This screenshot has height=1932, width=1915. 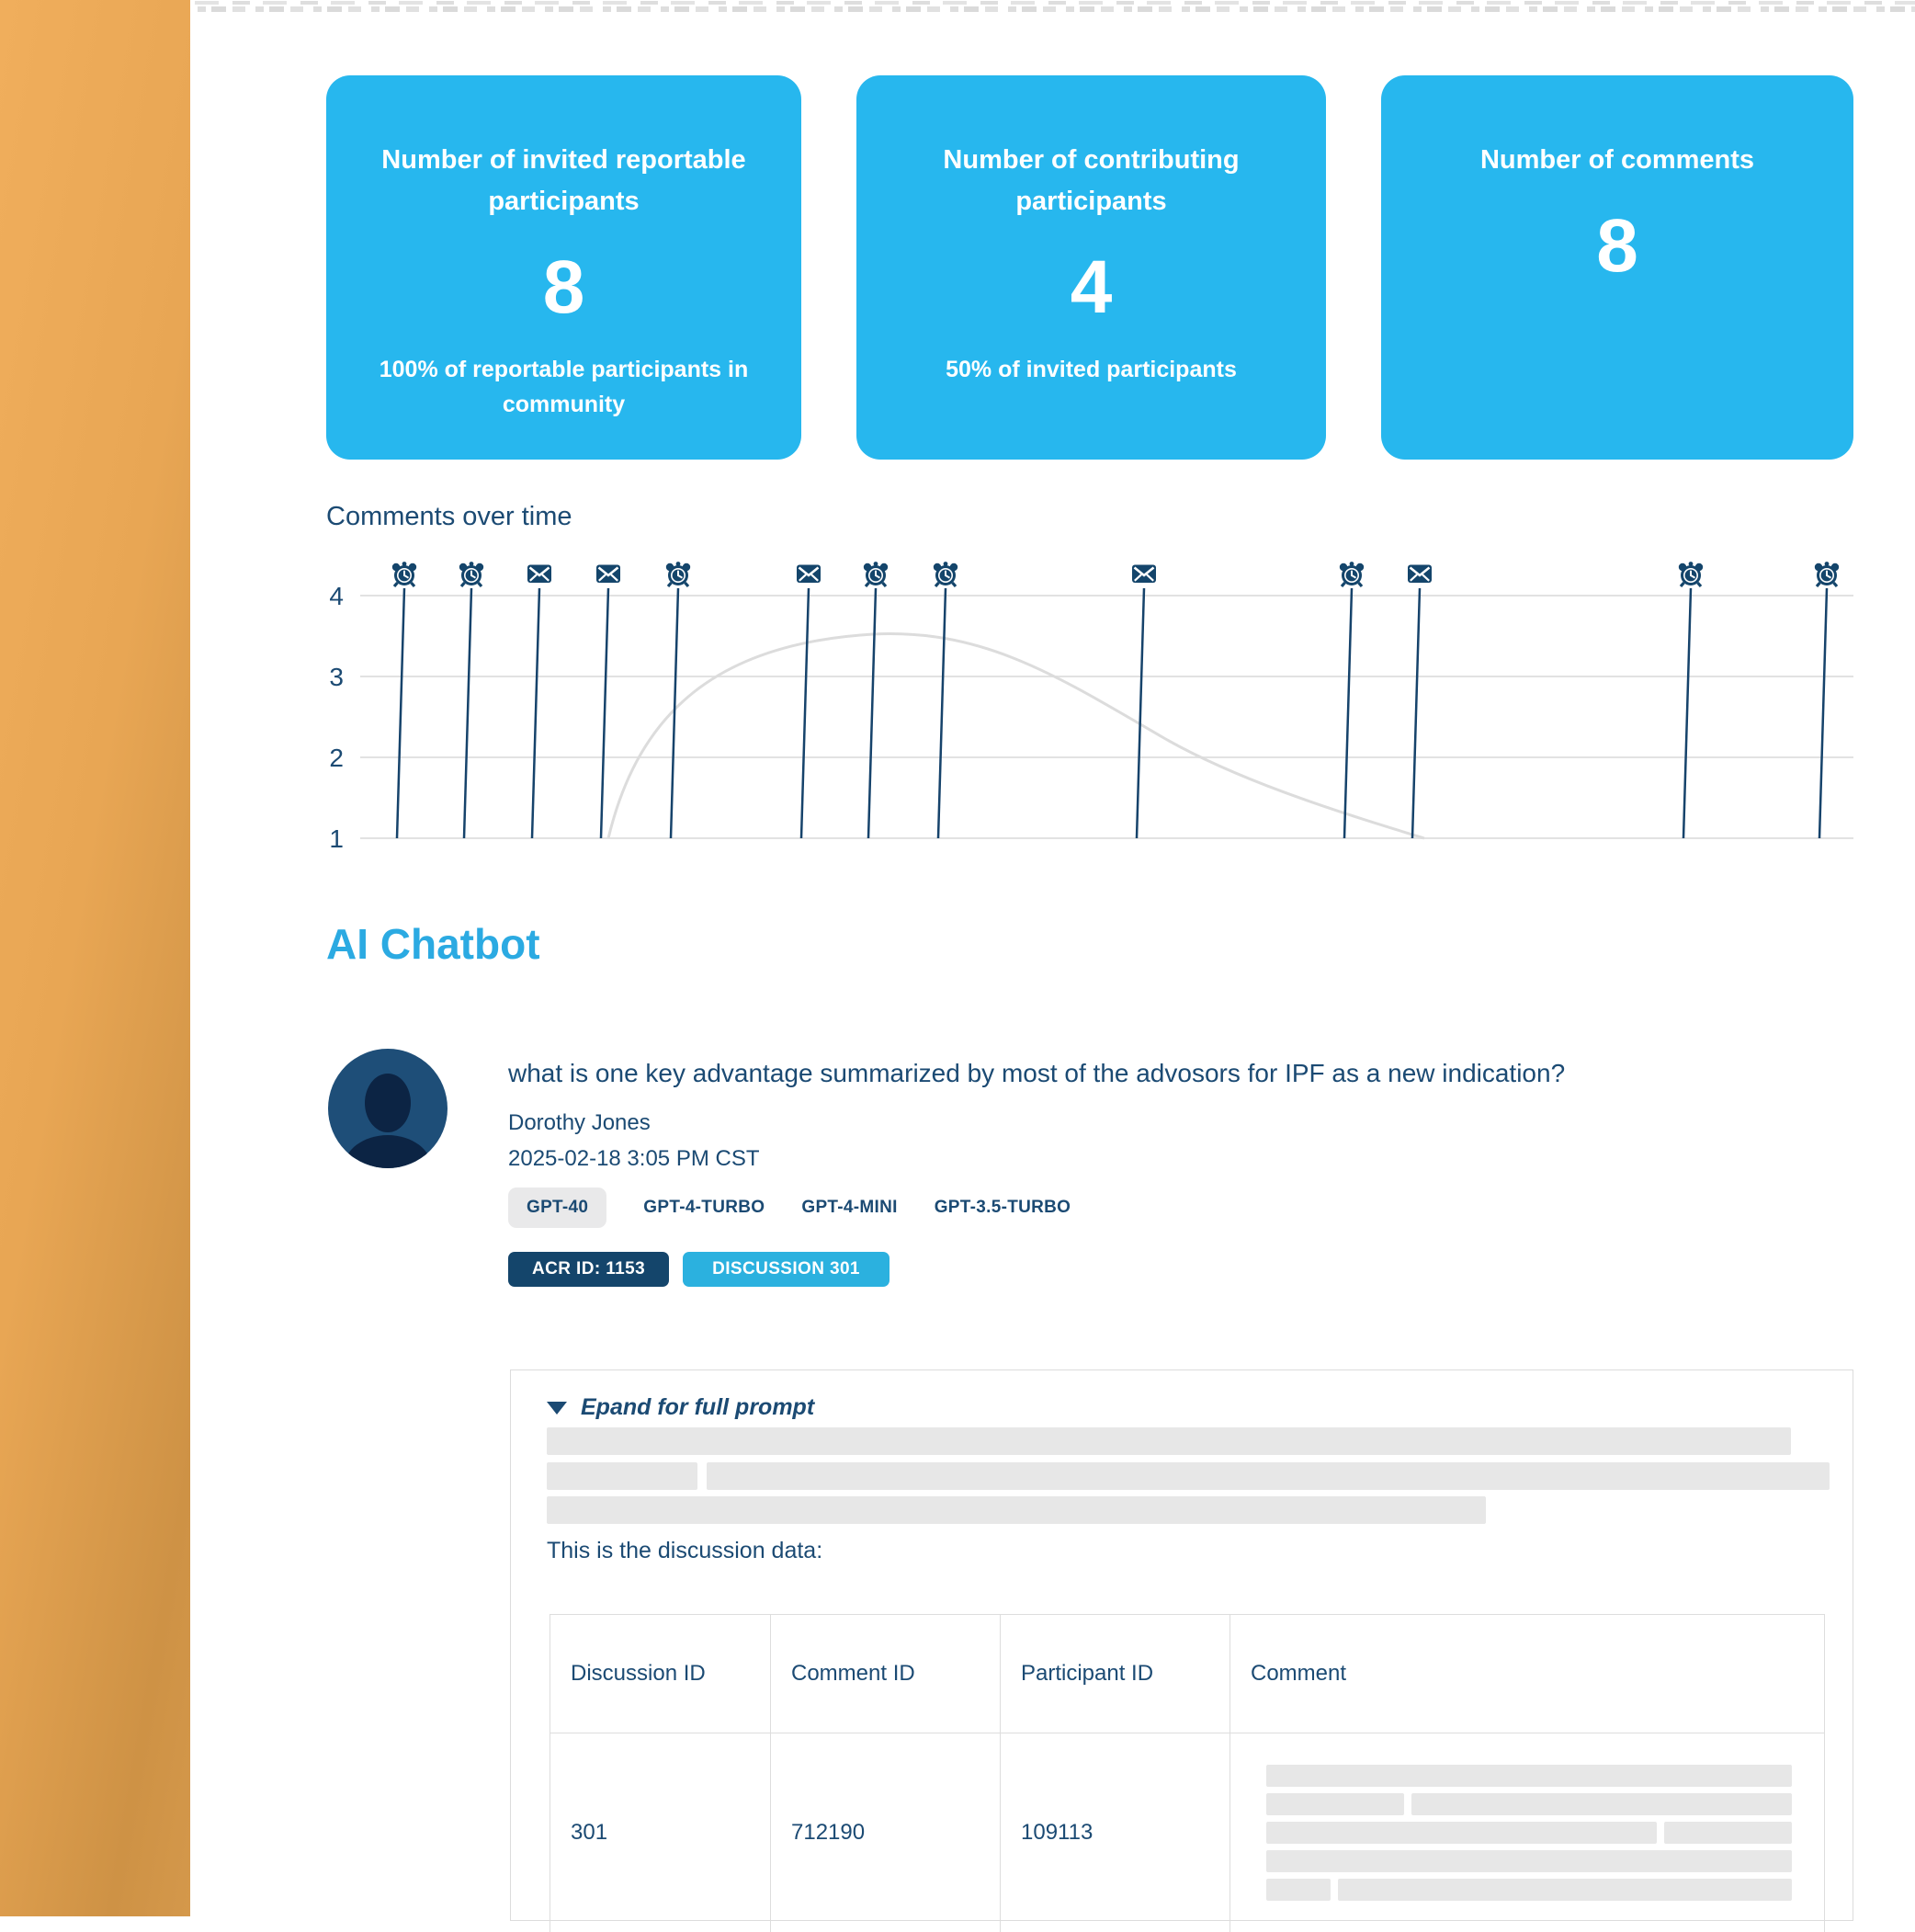 What do you see at coordinates (685, 1551) in the screenshot?
I see `discussion-data-intro: This is the discussion data:` at bounding box center [685, 1551].